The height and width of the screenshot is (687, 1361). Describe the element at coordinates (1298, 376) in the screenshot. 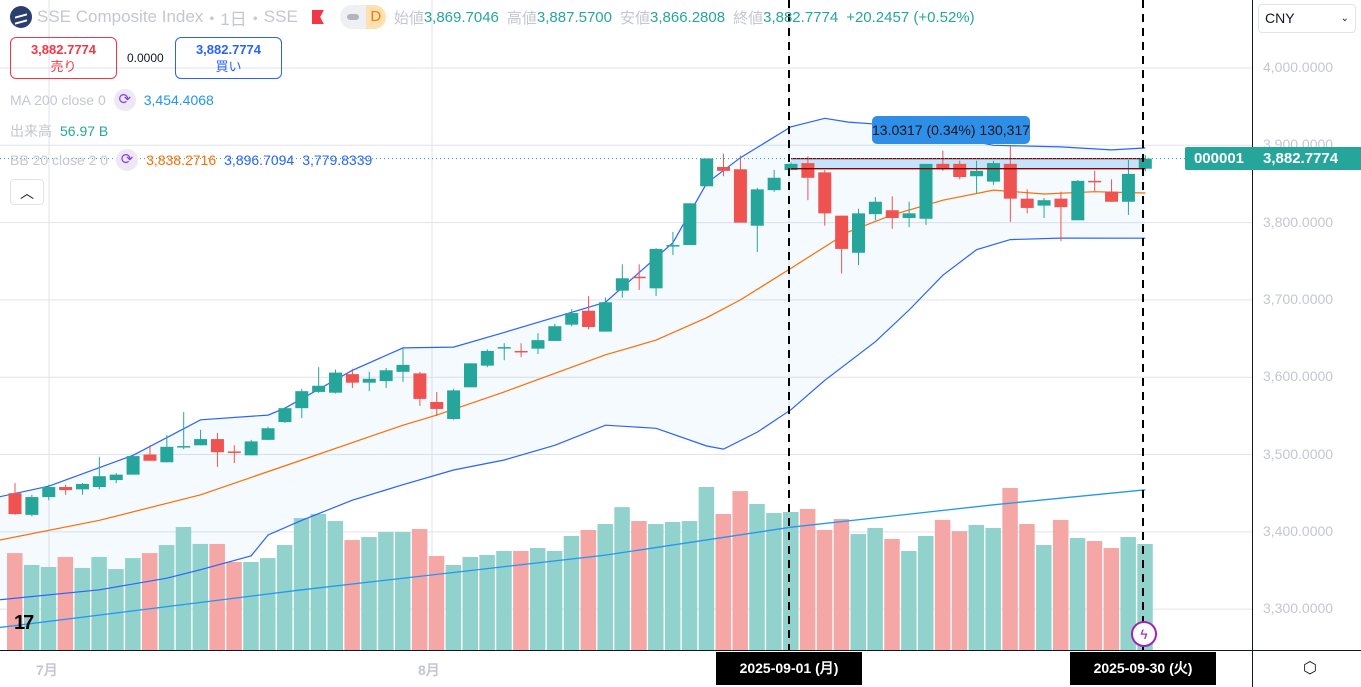

I see `price-tick-label: 3,600.0000` at that location.